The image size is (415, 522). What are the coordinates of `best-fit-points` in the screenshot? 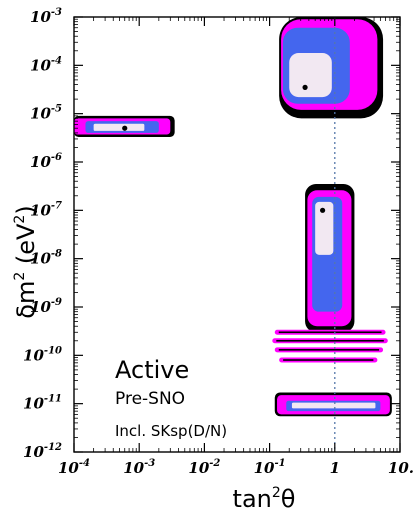 It's located at (224, 148).